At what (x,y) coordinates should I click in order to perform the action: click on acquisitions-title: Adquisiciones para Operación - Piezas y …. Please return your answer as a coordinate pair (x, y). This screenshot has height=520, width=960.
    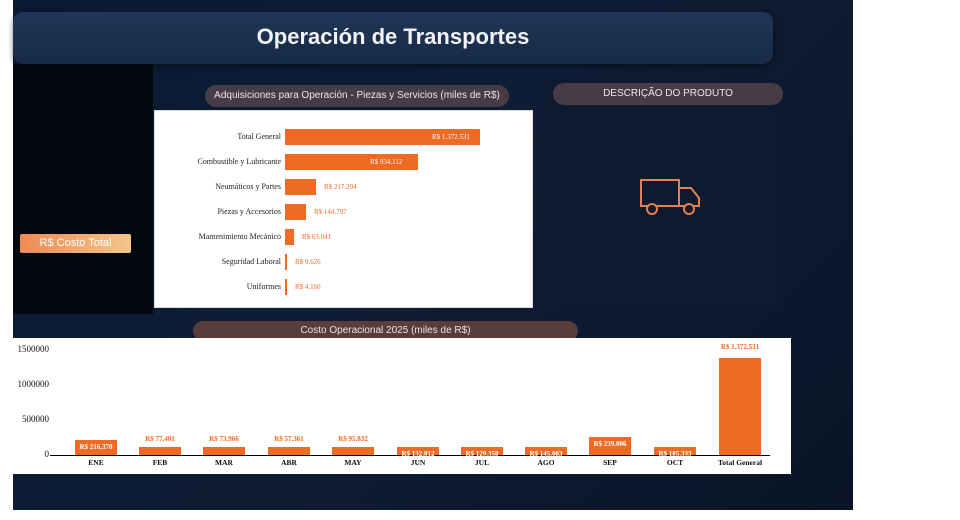
    Looking at the image, I should click on (357, 96).